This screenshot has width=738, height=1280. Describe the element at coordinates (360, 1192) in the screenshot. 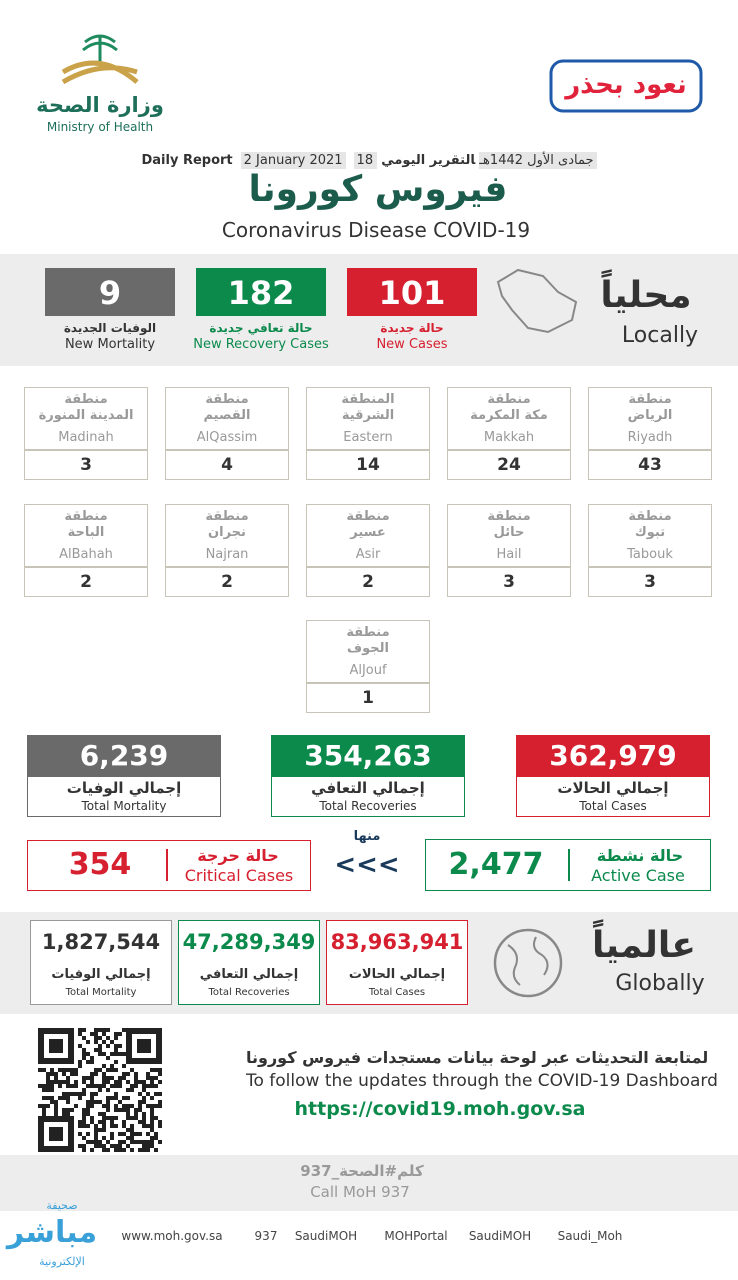

I see `call-en: Call MoH 937` at that location.